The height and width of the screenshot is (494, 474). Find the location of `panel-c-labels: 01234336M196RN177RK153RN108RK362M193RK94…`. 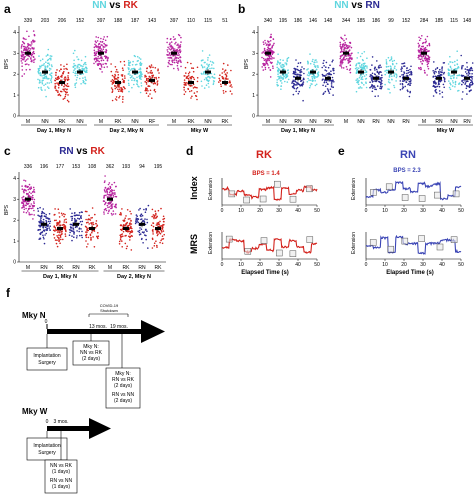

panel-c-labels: 01234336M196RN177RK153RN108RK362M193RK94… is located at coordinates (87, 222).